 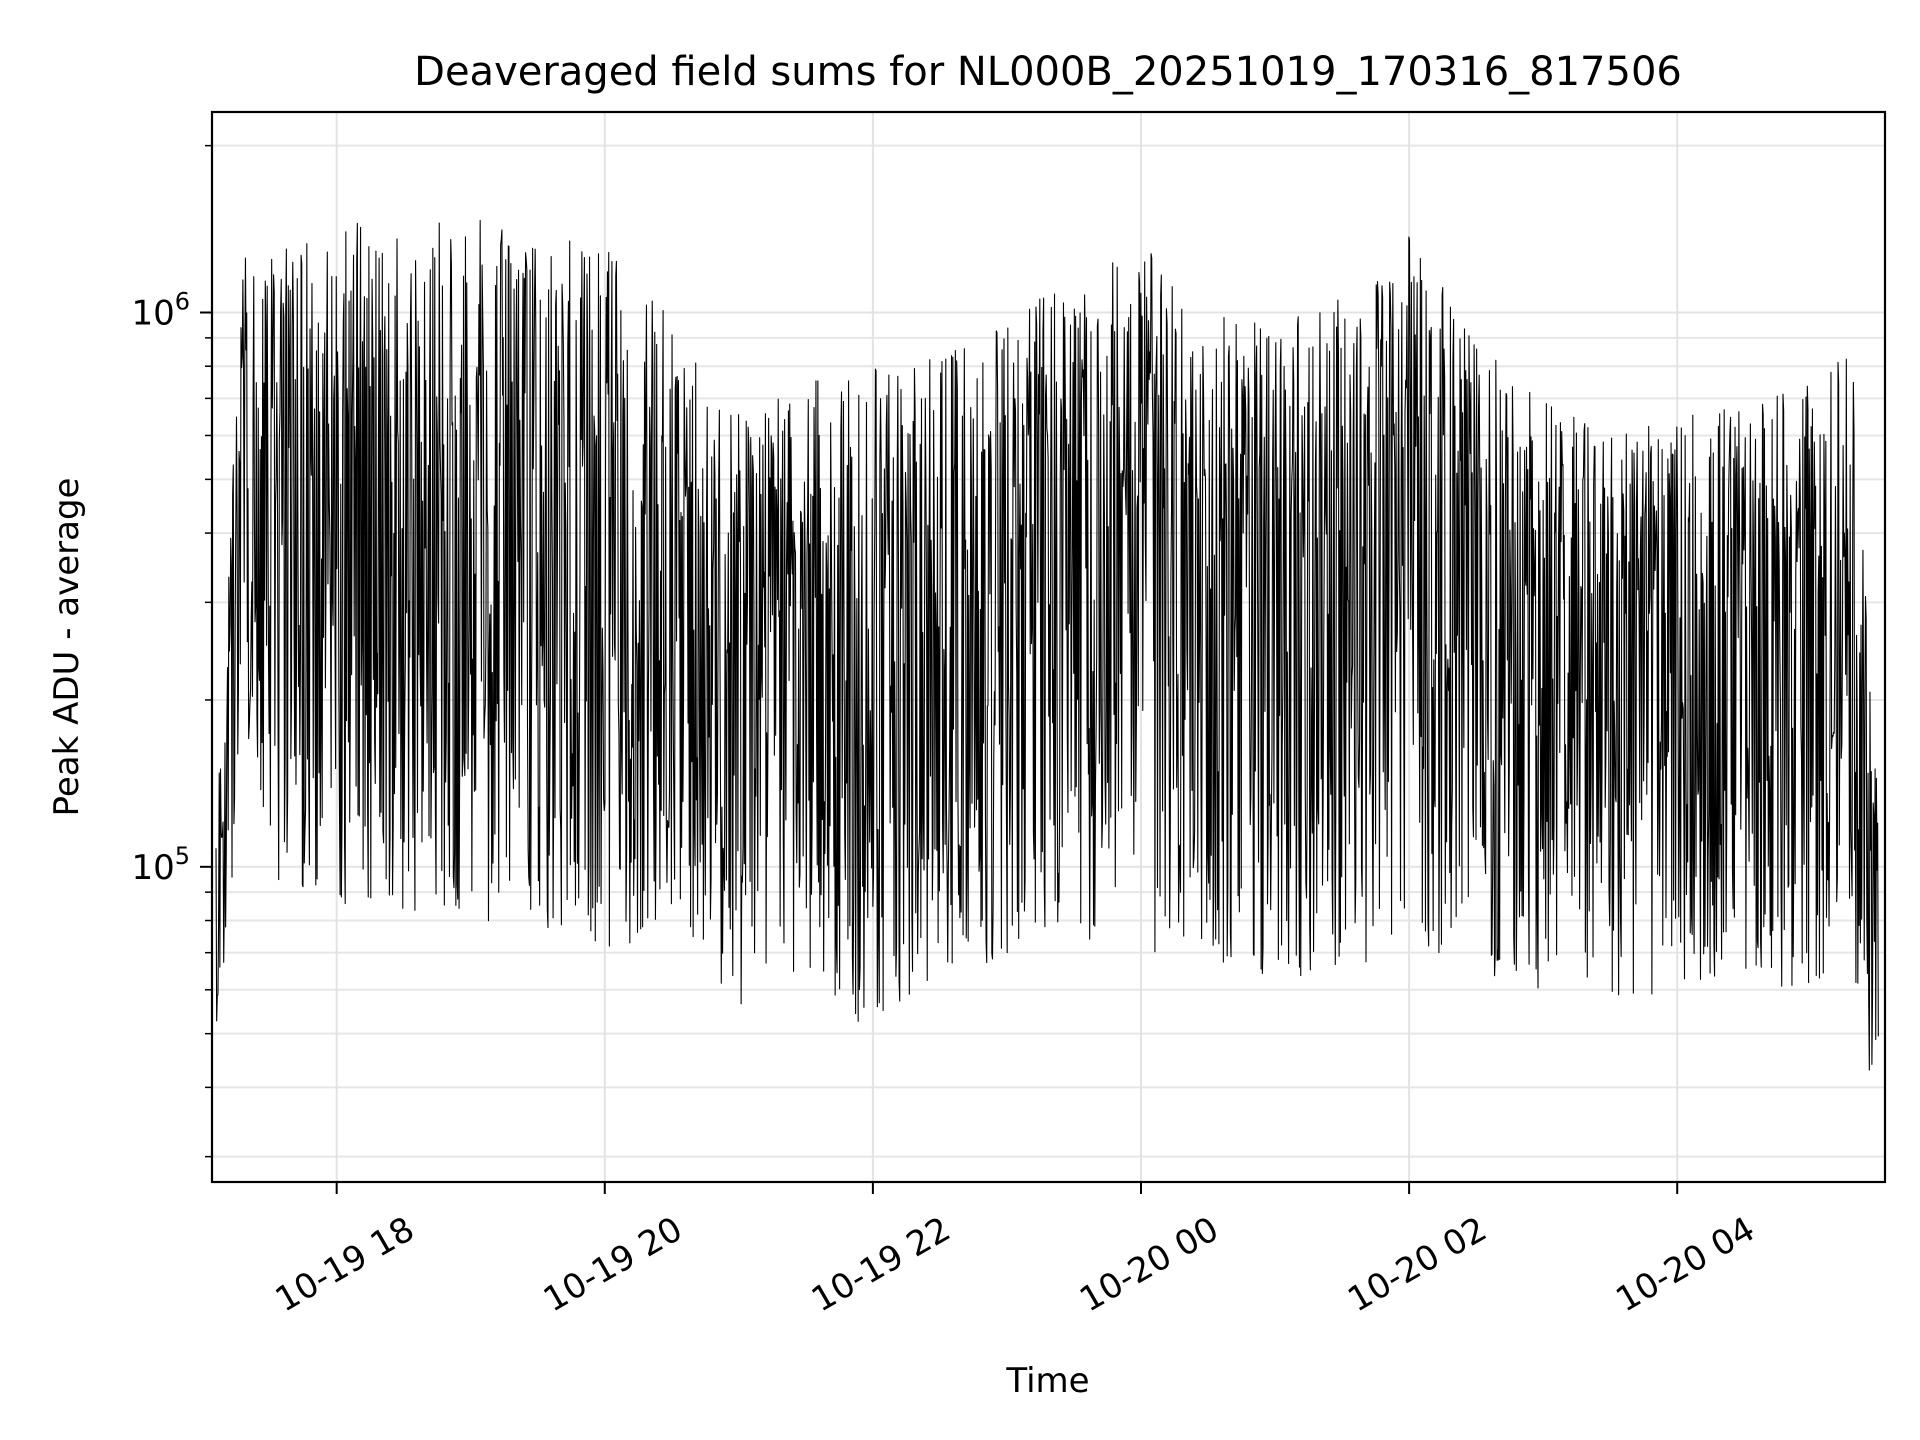 I want to click on x-axis-label: Time, so click(x=1047, y=1381).